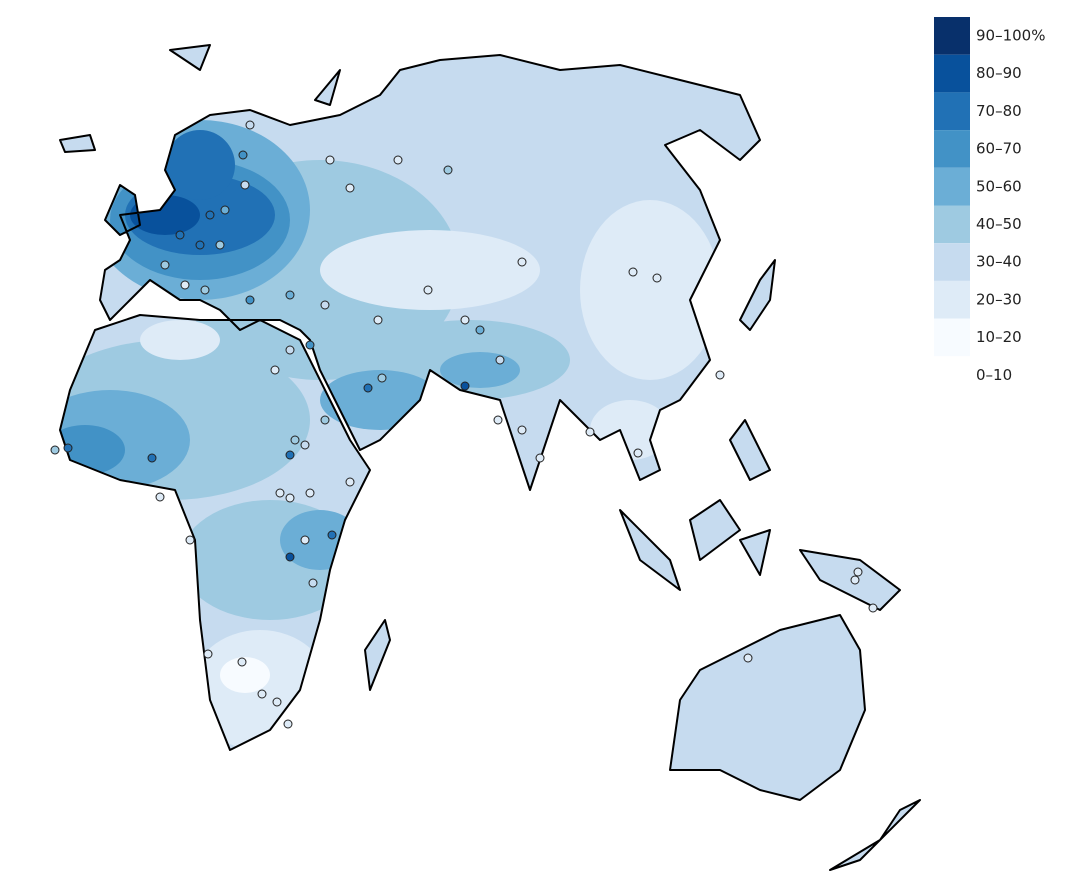 This screenshot has height=892, width=1080. I want to click on legend-label: 0–10, so click(994, 375).